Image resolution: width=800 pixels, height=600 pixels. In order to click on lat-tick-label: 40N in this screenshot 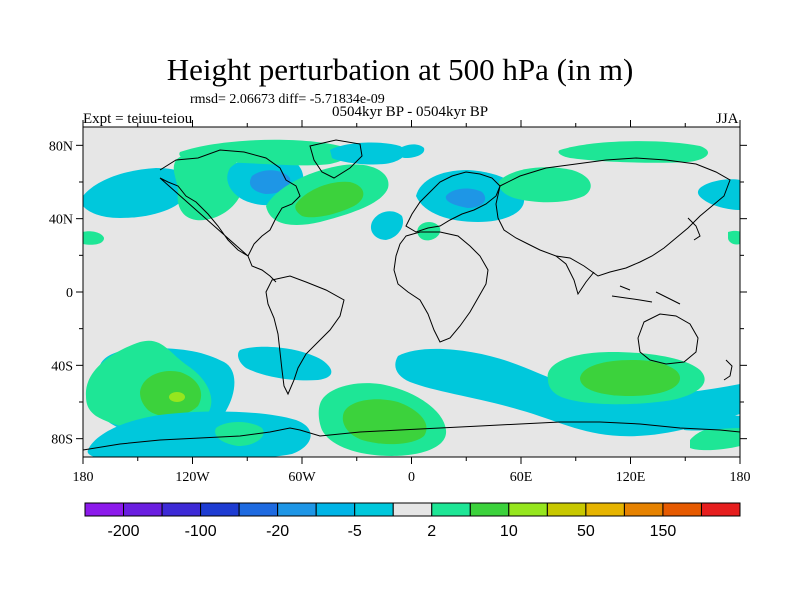, I will do `click(61, 220)`.